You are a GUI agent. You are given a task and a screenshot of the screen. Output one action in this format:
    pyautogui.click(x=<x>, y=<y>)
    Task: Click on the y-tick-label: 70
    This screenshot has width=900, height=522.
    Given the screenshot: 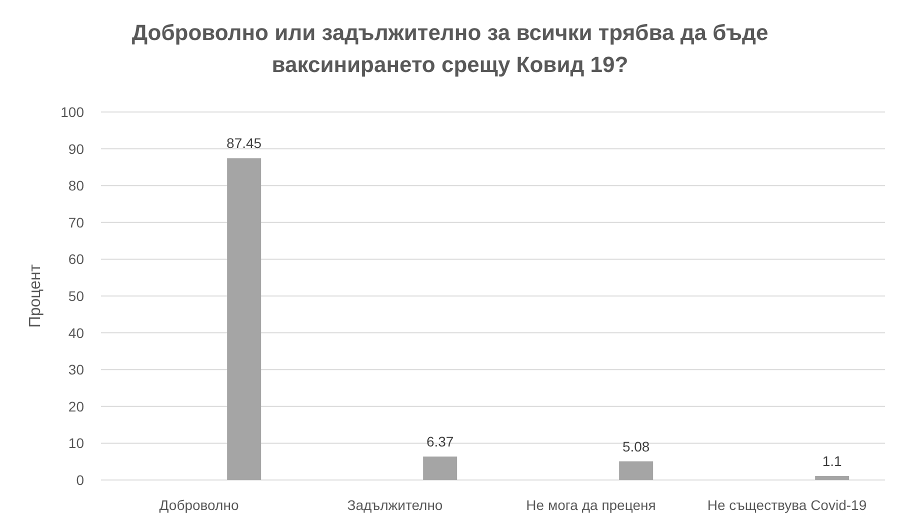 What is the action you would take?
    pyautogui.click(x=76, y=222)
    